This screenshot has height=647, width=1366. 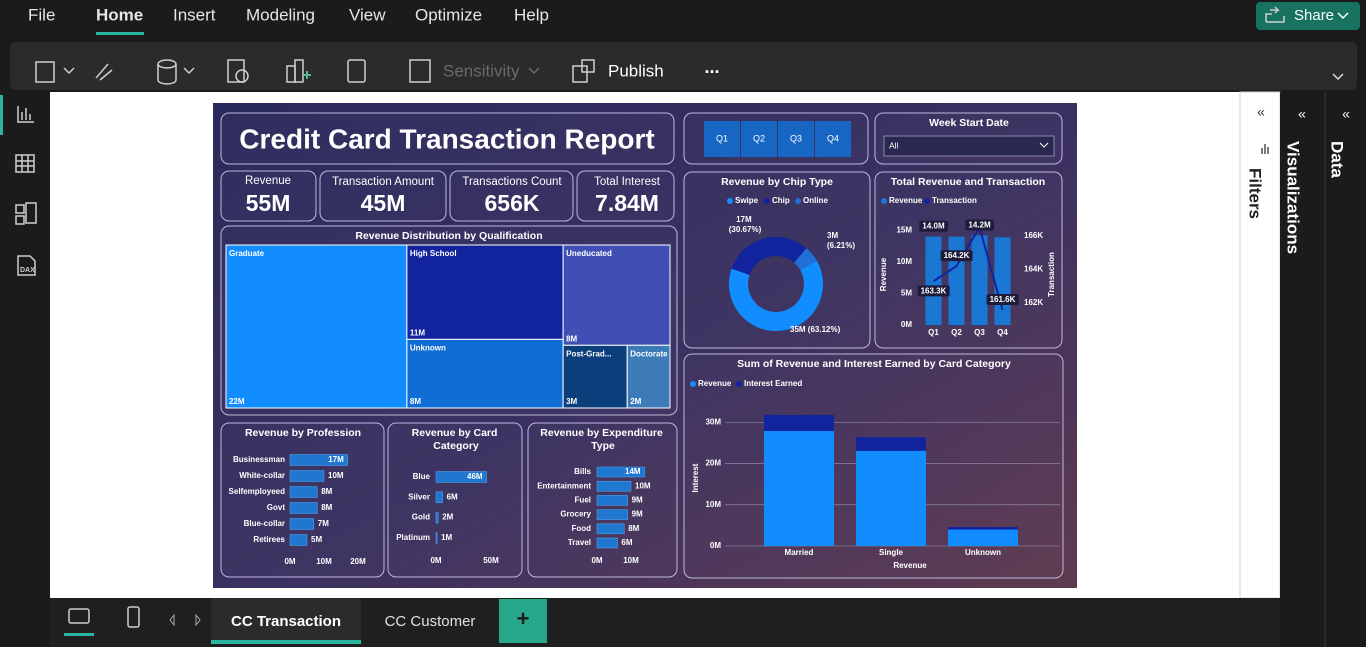 What do you see at coordinates (582, 471) in the screenshot?
I see `y-tick-label: Bills` at bounding box center [582, 471].